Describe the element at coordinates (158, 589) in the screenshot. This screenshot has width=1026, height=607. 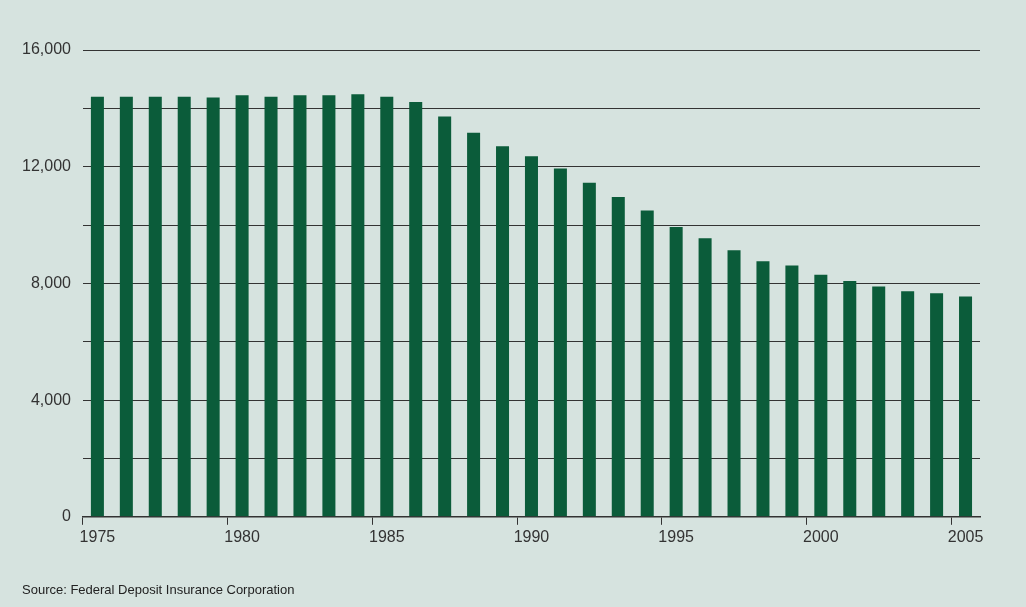
I see `source-note: Source: Federal Deposit Insurance Corporation` at that location.